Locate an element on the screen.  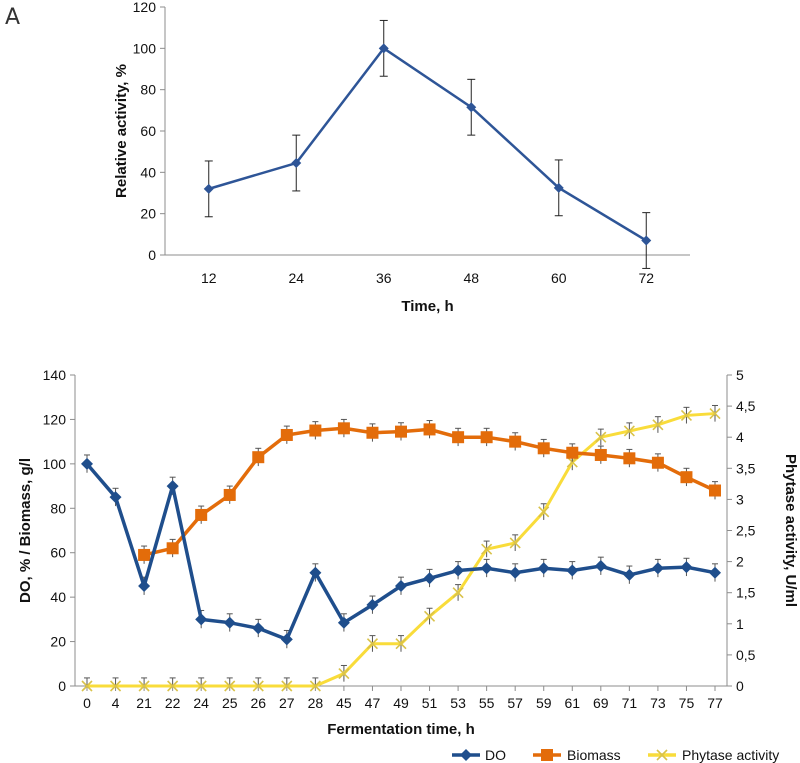
x-tick-label: 48 is located at coordinates (471, 278).